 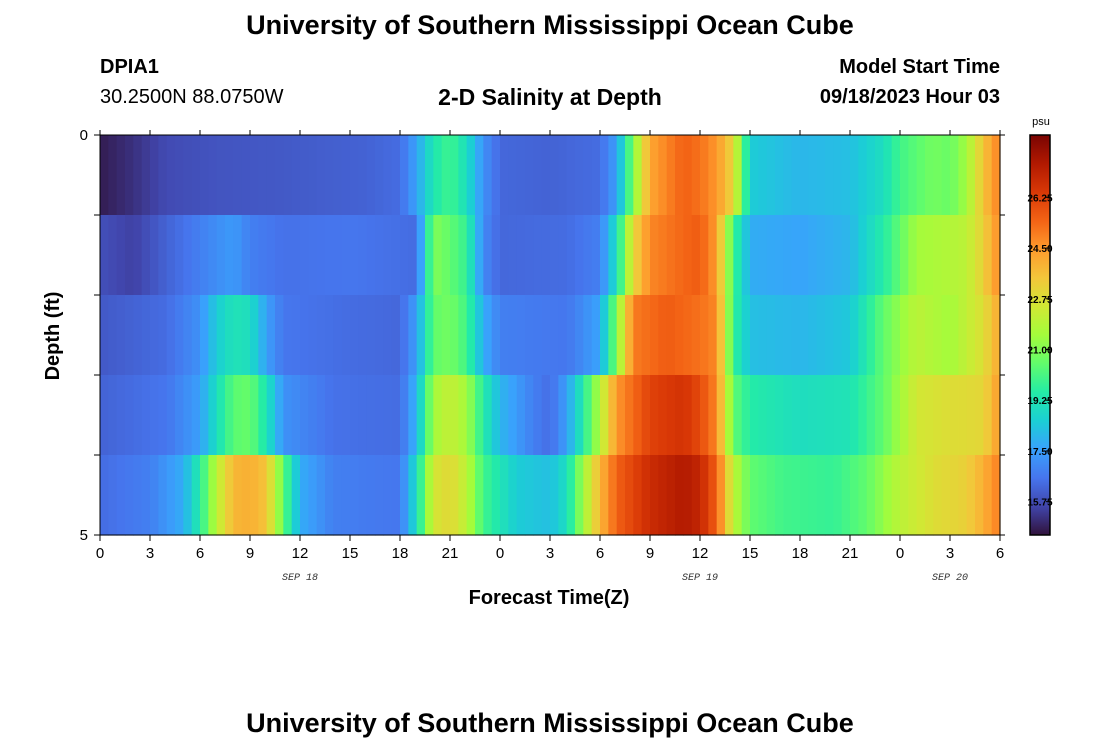 I want to click on x-date-label: SEP 20, so click(x=950, y=578).